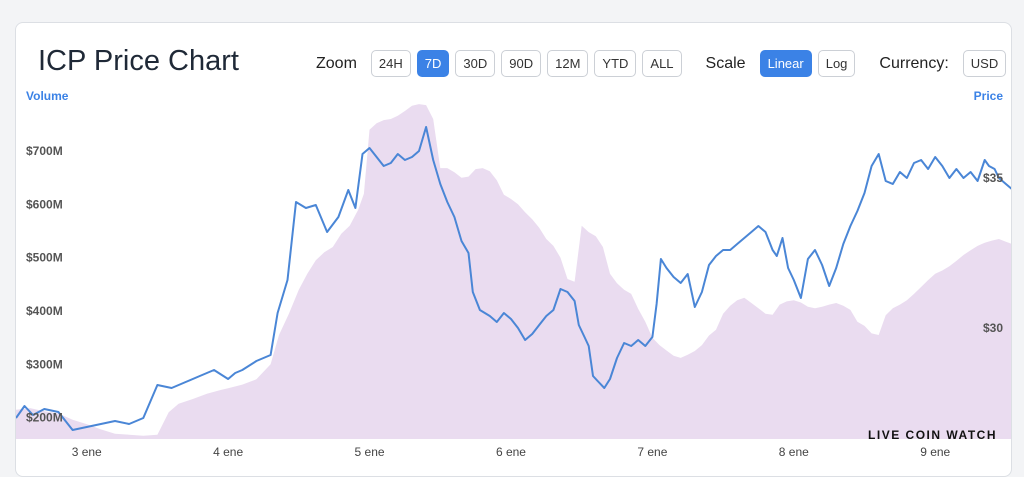  I want to click on price-tick-label: $30, so click(993, 328).